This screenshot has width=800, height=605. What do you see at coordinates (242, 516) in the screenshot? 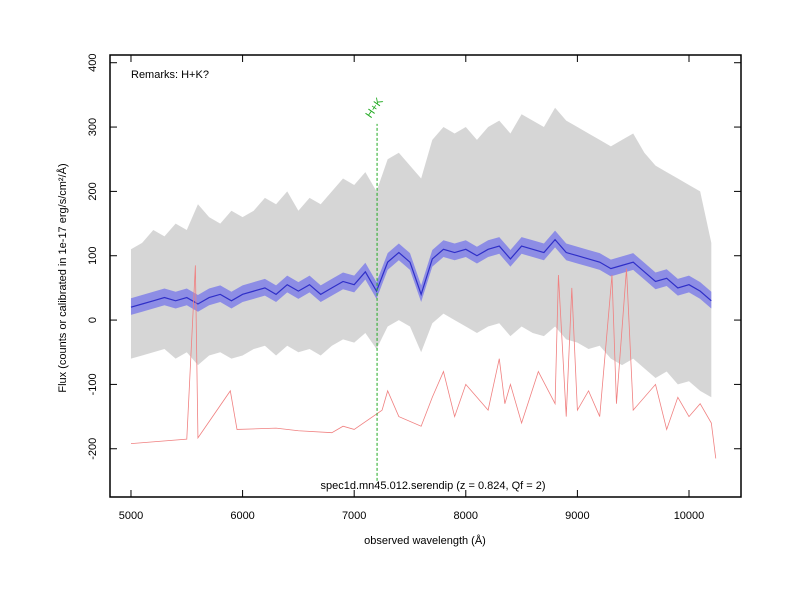
I see `x-tick-label: 6000` at bounding box center [242, 516].